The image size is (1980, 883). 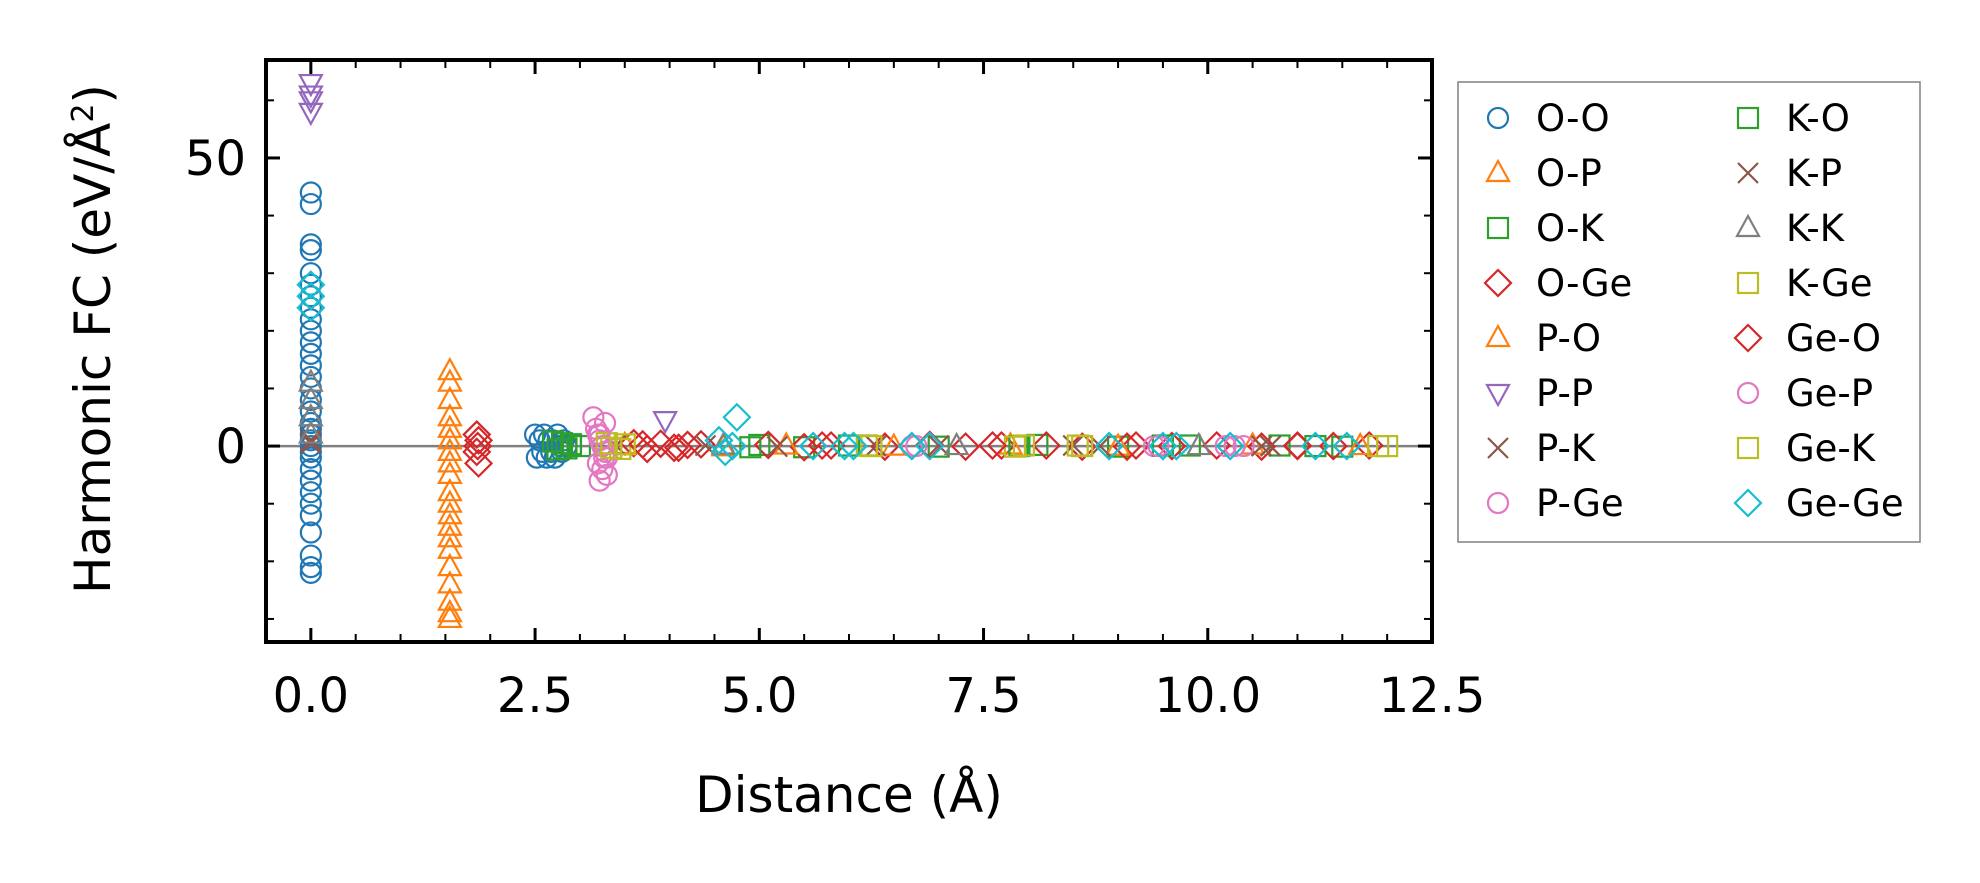 What do you see at coordinates (1569, 173) in the screenshot?
I see `legend-label: O-P` at bounding box center [1569, 173].